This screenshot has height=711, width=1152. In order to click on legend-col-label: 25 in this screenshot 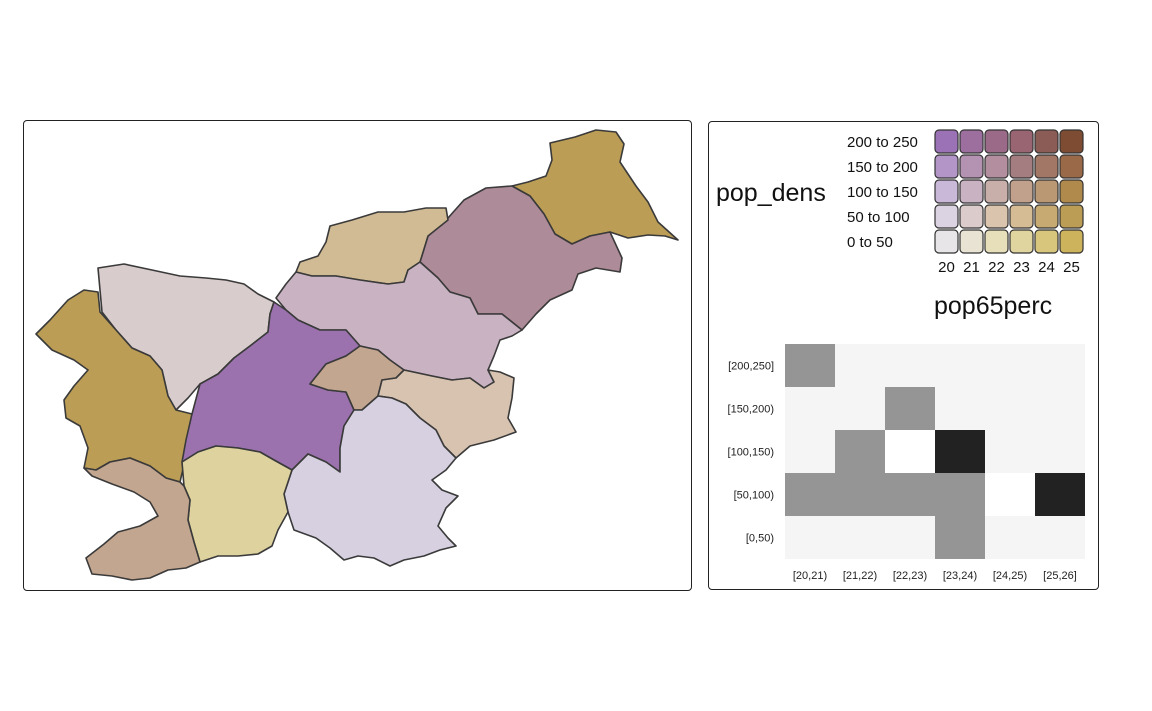, I will do `click(1071, 267)`.